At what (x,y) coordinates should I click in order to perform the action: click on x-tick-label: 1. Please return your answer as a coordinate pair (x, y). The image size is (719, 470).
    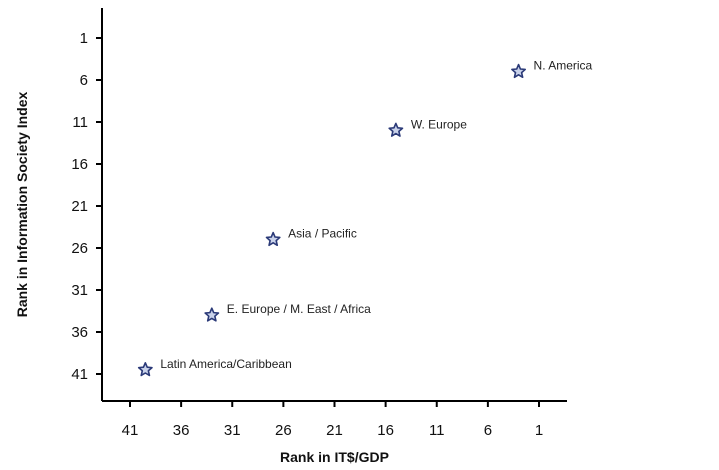
    Looking at the image, I should click on (539, 430).